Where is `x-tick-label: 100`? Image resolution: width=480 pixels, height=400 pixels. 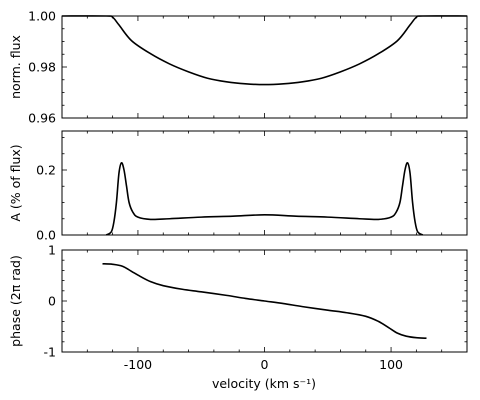
x-tick-label: 100 is located at coordinates (391, 364).